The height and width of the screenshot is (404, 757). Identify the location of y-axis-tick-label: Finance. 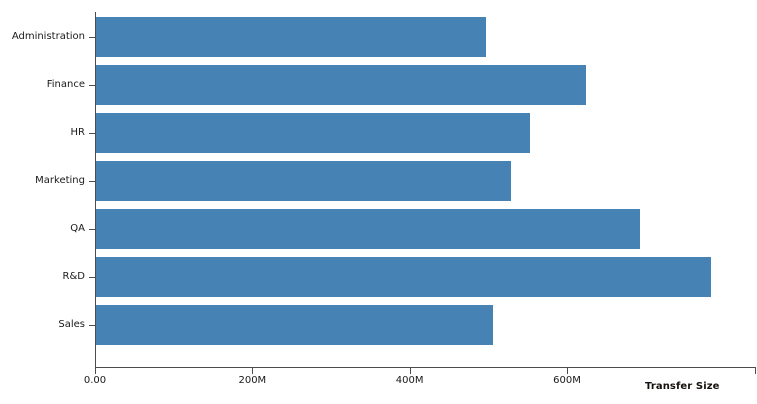
(65, 84).